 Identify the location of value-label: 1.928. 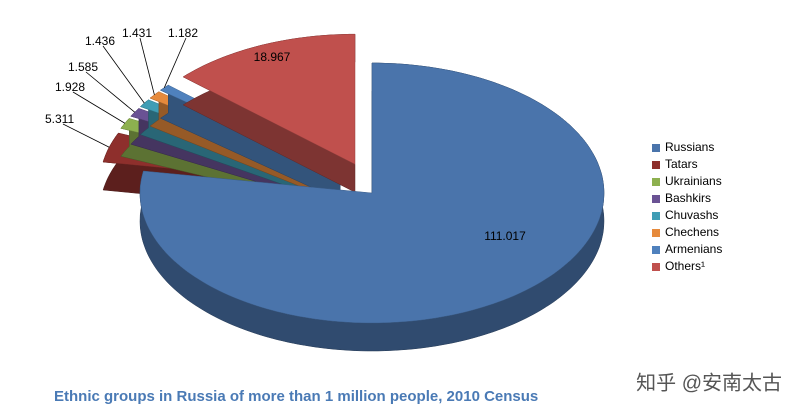
(70, 87).